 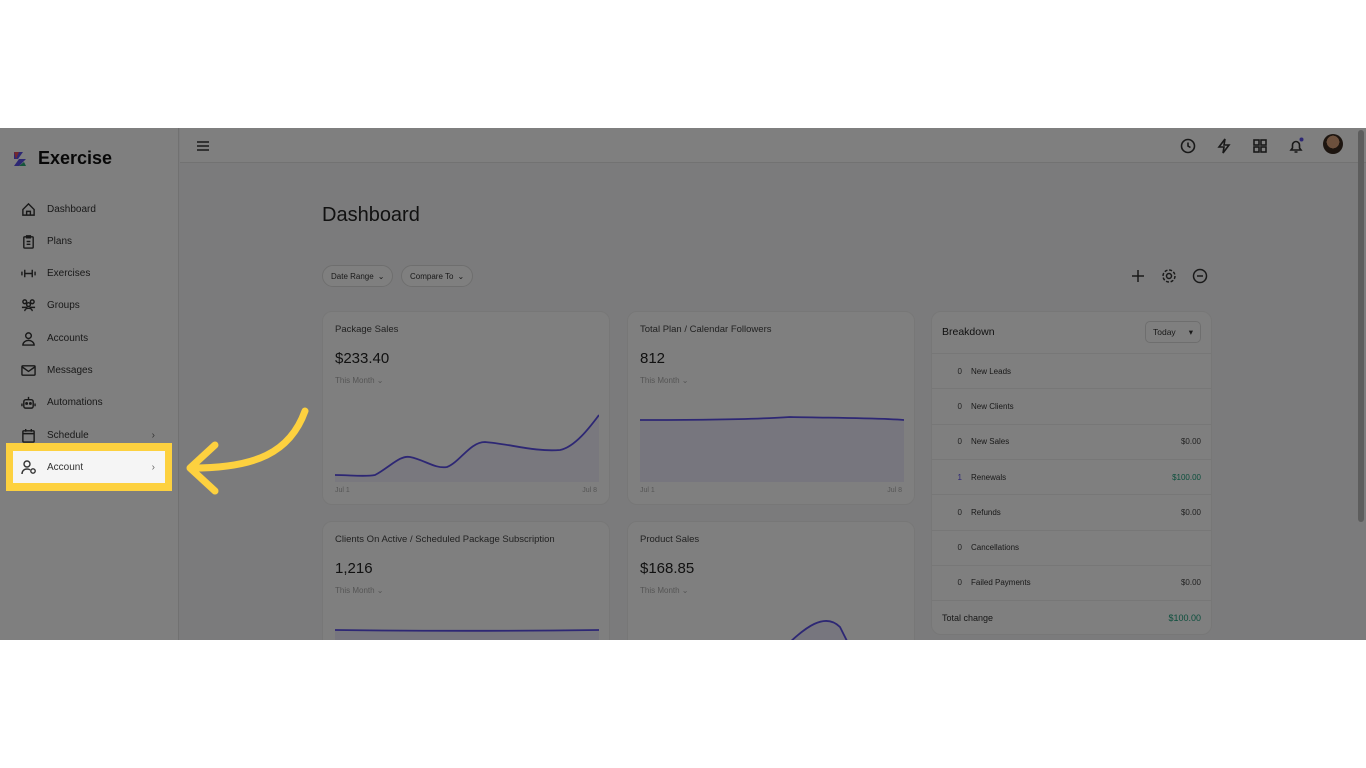 What do you see at coordinates (153, 467) in the screenshot?
I see `chevron-right-icon: ›` at bounding box center [153, 467].